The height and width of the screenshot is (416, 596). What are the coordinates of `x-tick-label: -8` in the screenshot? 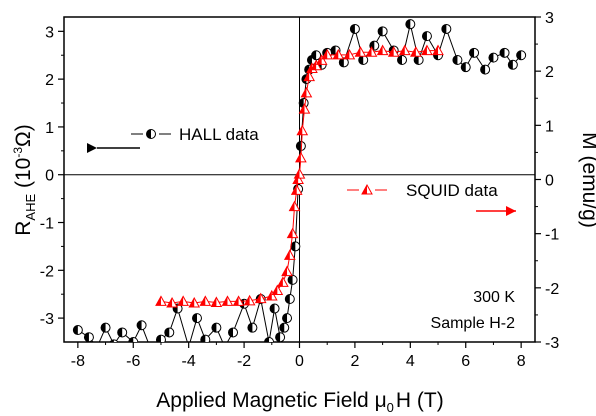 It's located at (78, 361).